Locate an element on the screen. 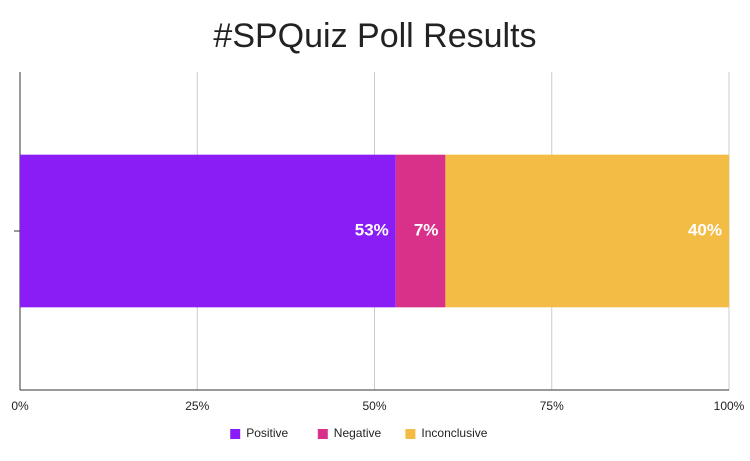 The image size is (750, 461). chart-title: #SPQuiz Poll Results is located at coordinates (374, 36).